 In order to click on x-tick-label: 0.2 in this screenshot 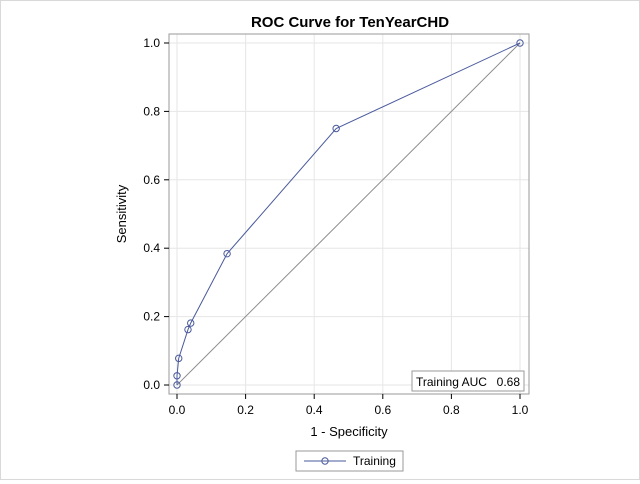, I will do `click(245, 410)`.